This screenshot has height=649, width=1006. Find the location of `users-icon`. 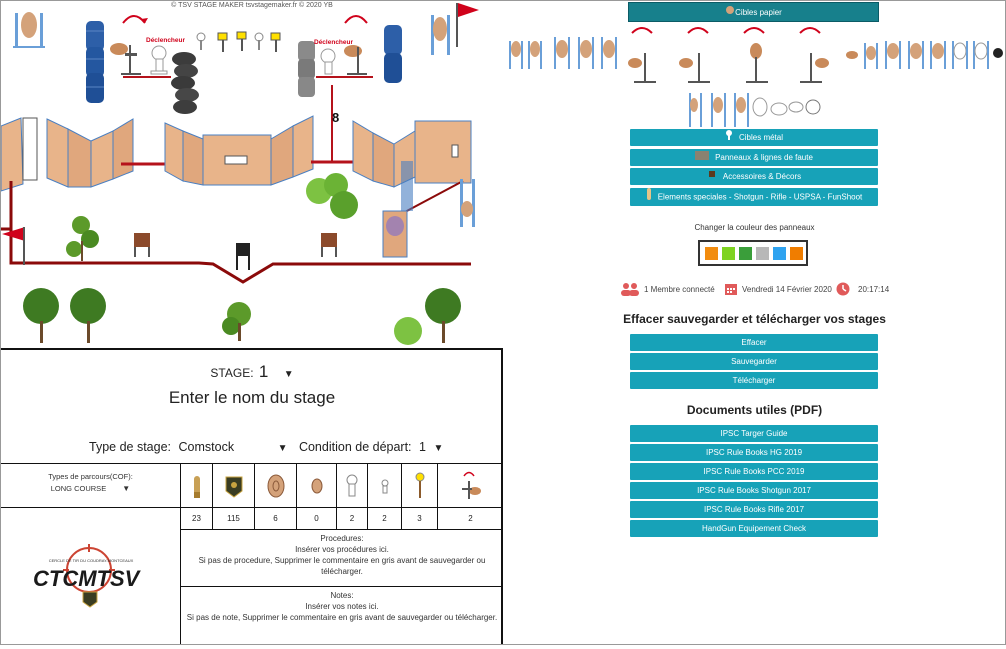

users-icon is located at coordinates (630, 289).